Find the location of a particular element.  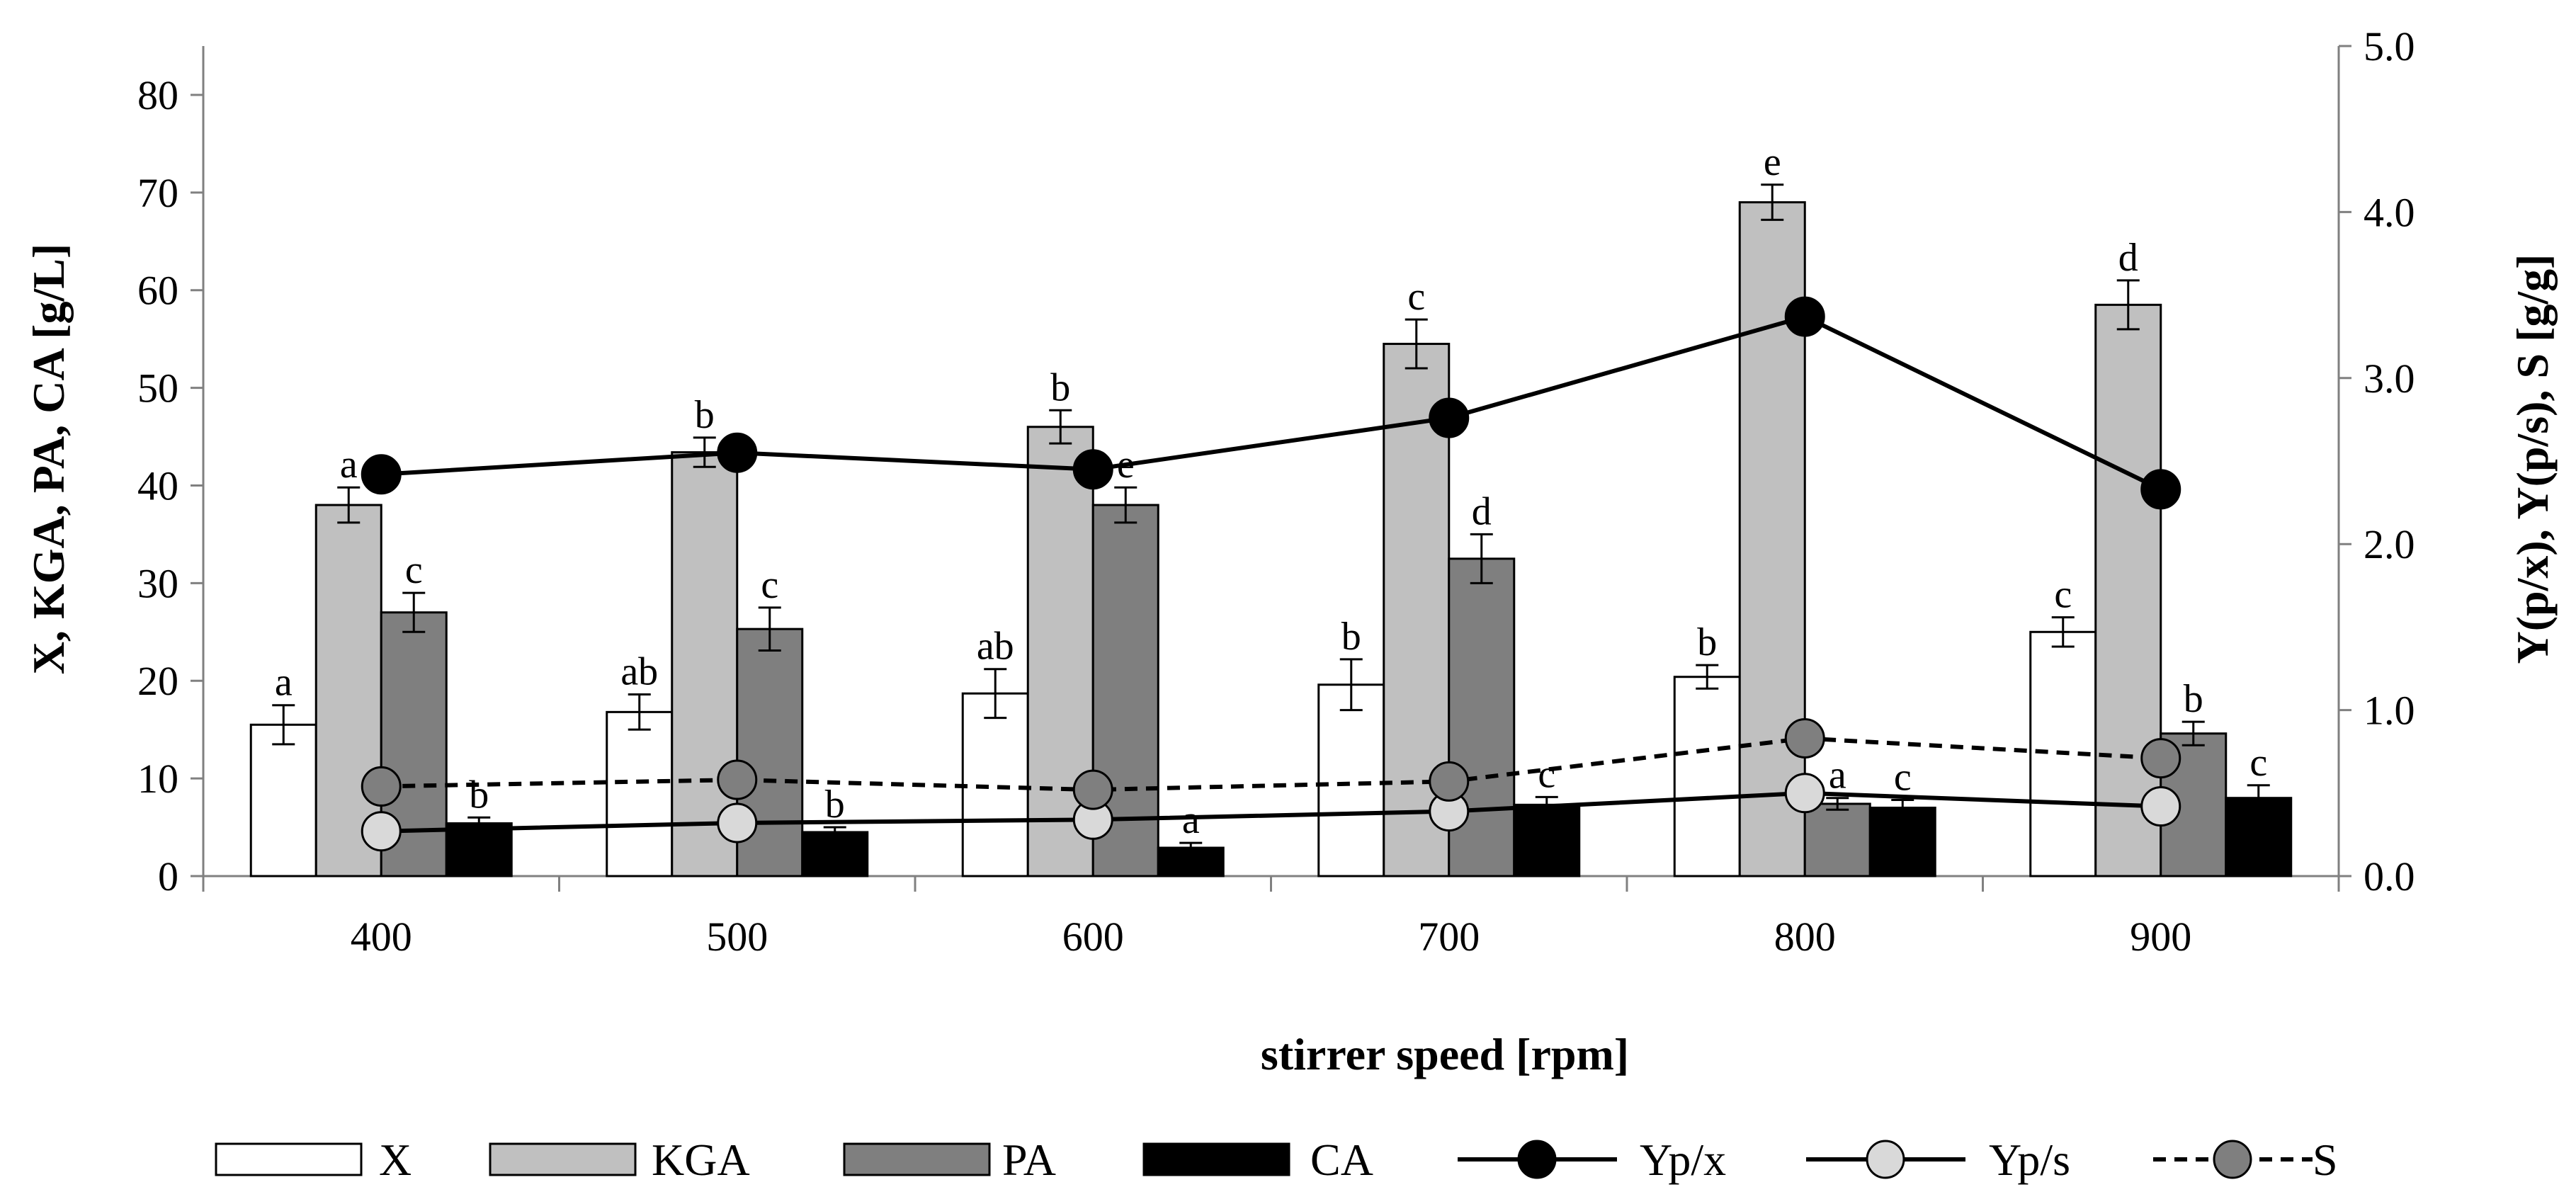

y-tick-label-left: 30 is located at coordinates (157, 583).